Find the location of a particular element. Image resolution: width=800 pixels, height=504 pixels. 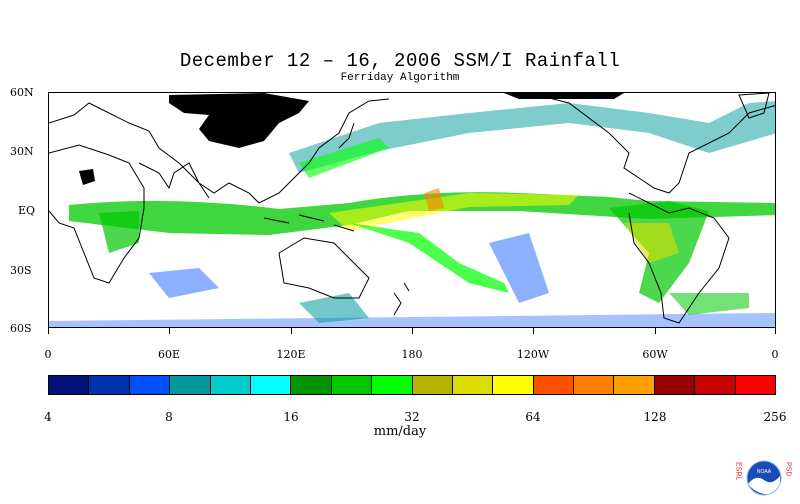

logo-center-text: NOAA is located at coordinates (764, 472).